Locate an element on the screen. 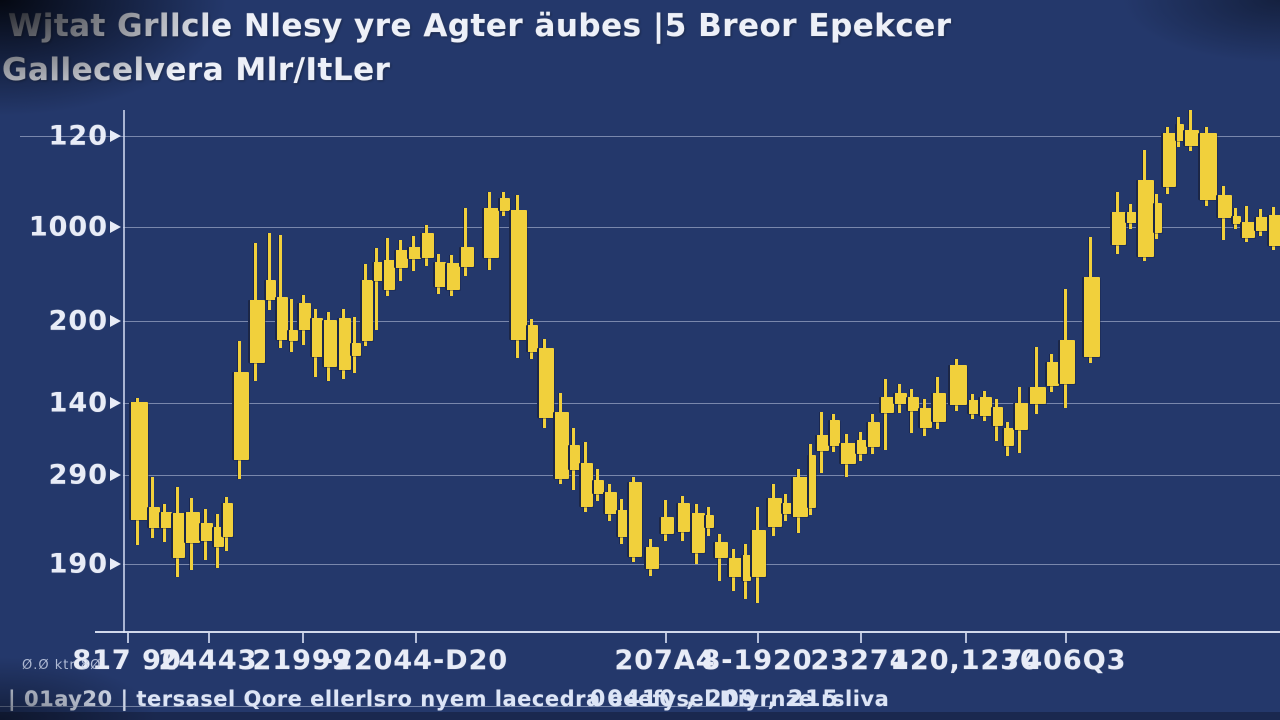 This screenshot has width=1280, height=720. x-axis-tick-label: -22044-D20 is located at coordinates (415, 660).